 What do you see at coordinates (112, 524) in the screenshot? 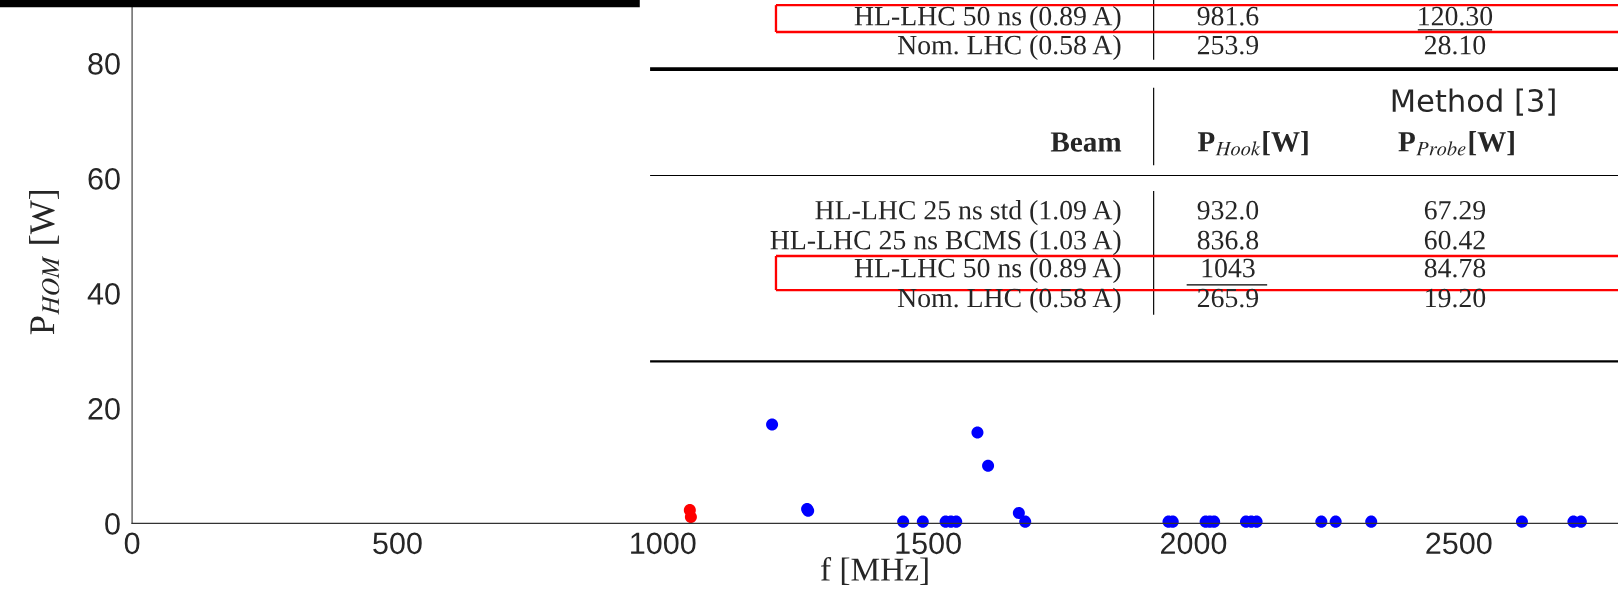
I see `y-tick-label: 0` at bounding box center [112, 524].